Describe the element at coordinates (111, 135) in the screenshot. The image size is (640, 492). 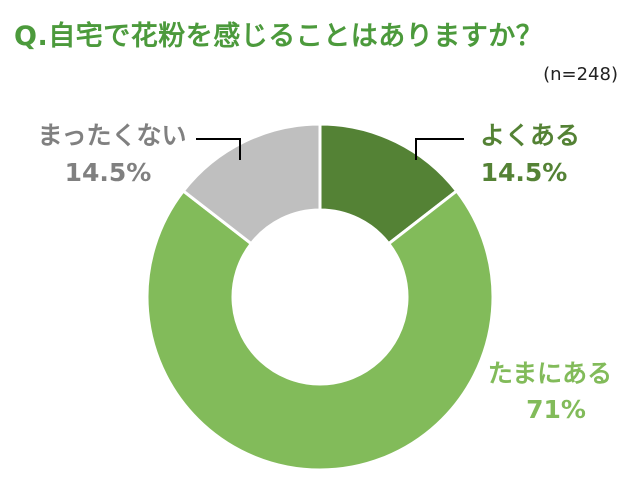
I see `label-never: まったくない` at that location.